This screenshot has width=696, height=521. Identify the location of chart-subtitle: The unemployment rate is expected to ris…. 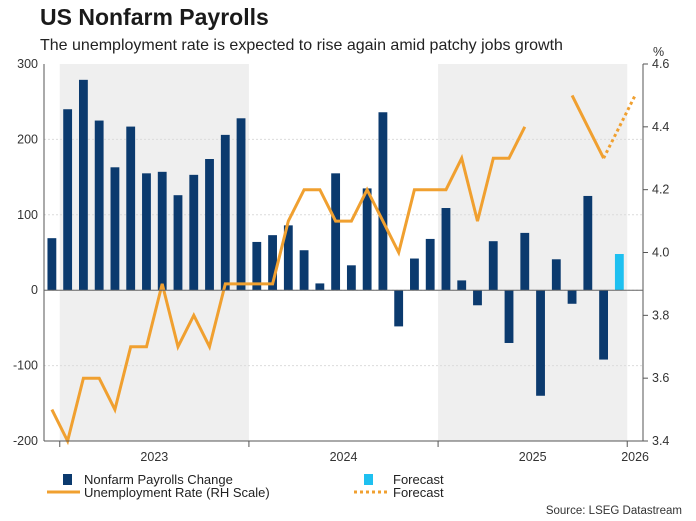
(301, 45).